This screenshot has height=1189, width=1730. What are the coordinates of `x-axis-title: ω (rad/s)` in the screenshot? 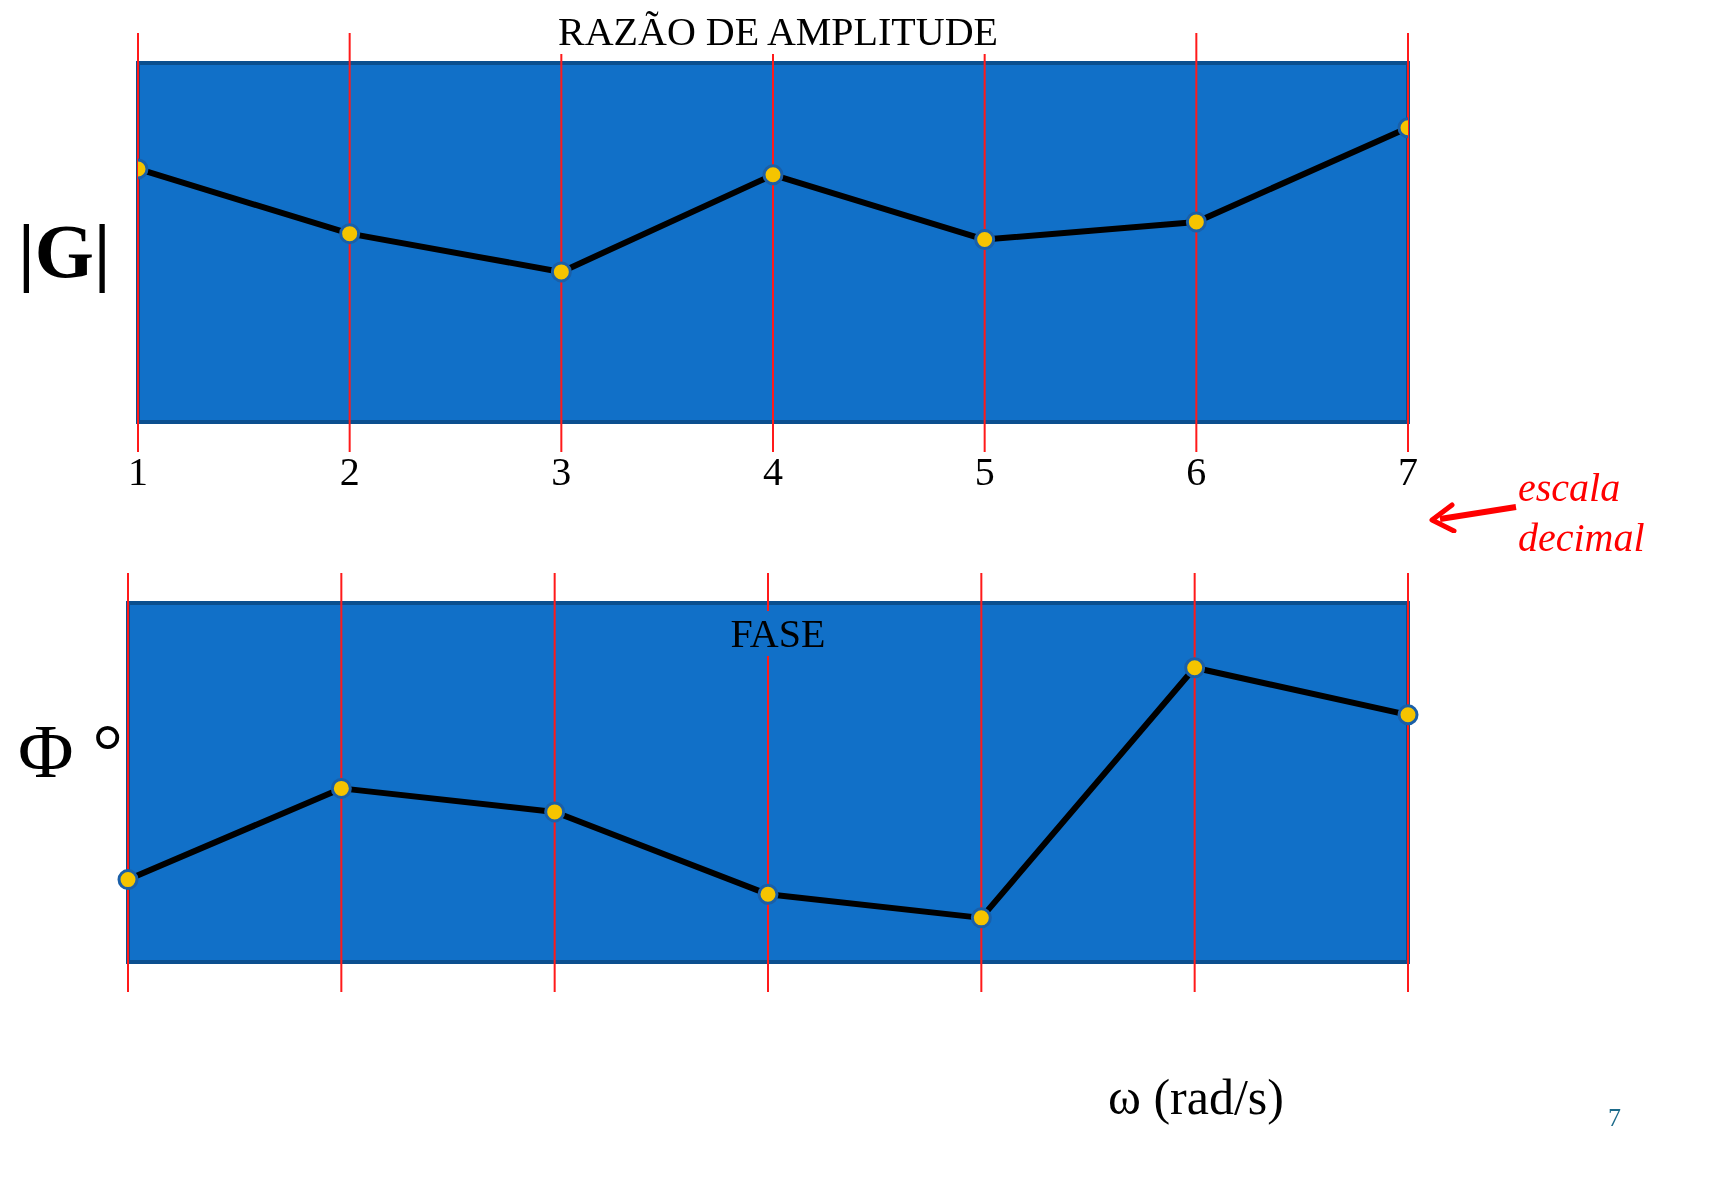 It's located at (1196, 1097).